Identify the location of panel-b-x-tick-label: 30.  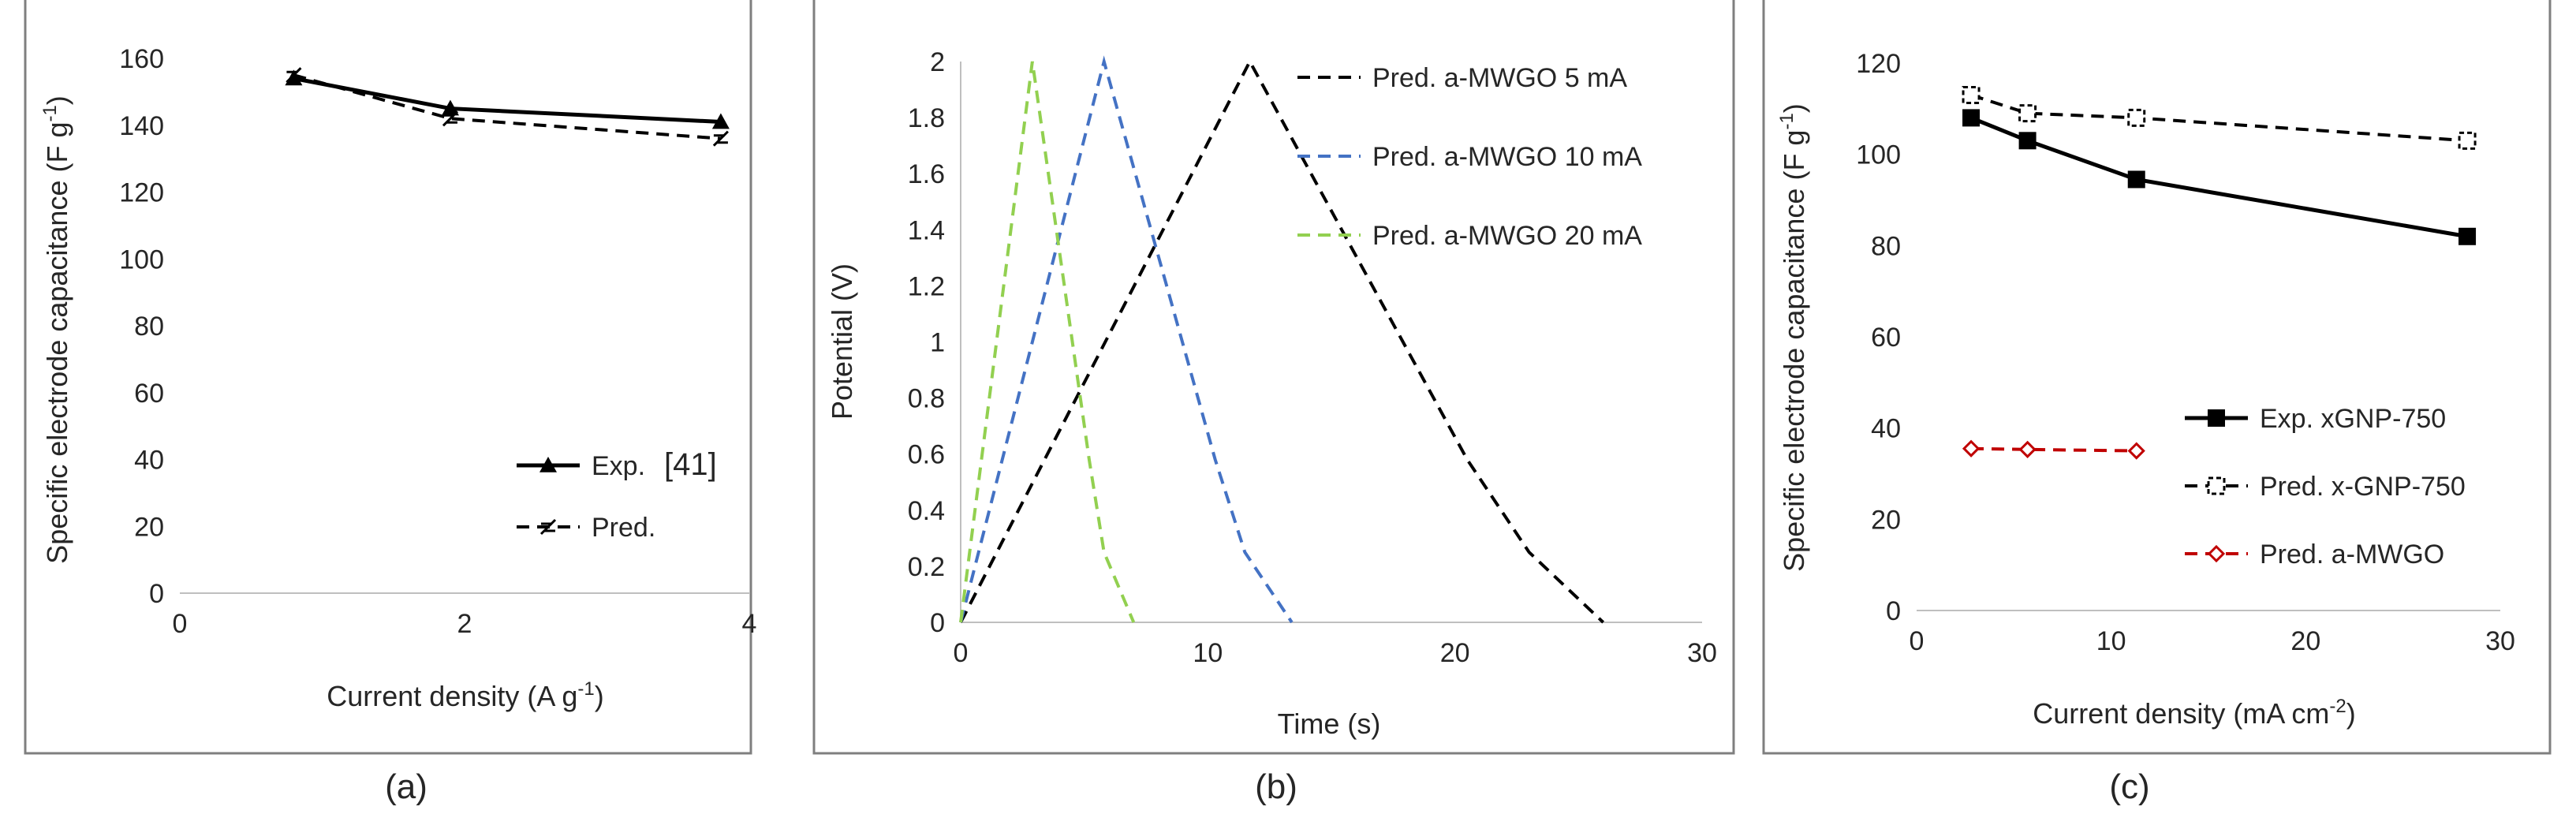
(1702, 653).